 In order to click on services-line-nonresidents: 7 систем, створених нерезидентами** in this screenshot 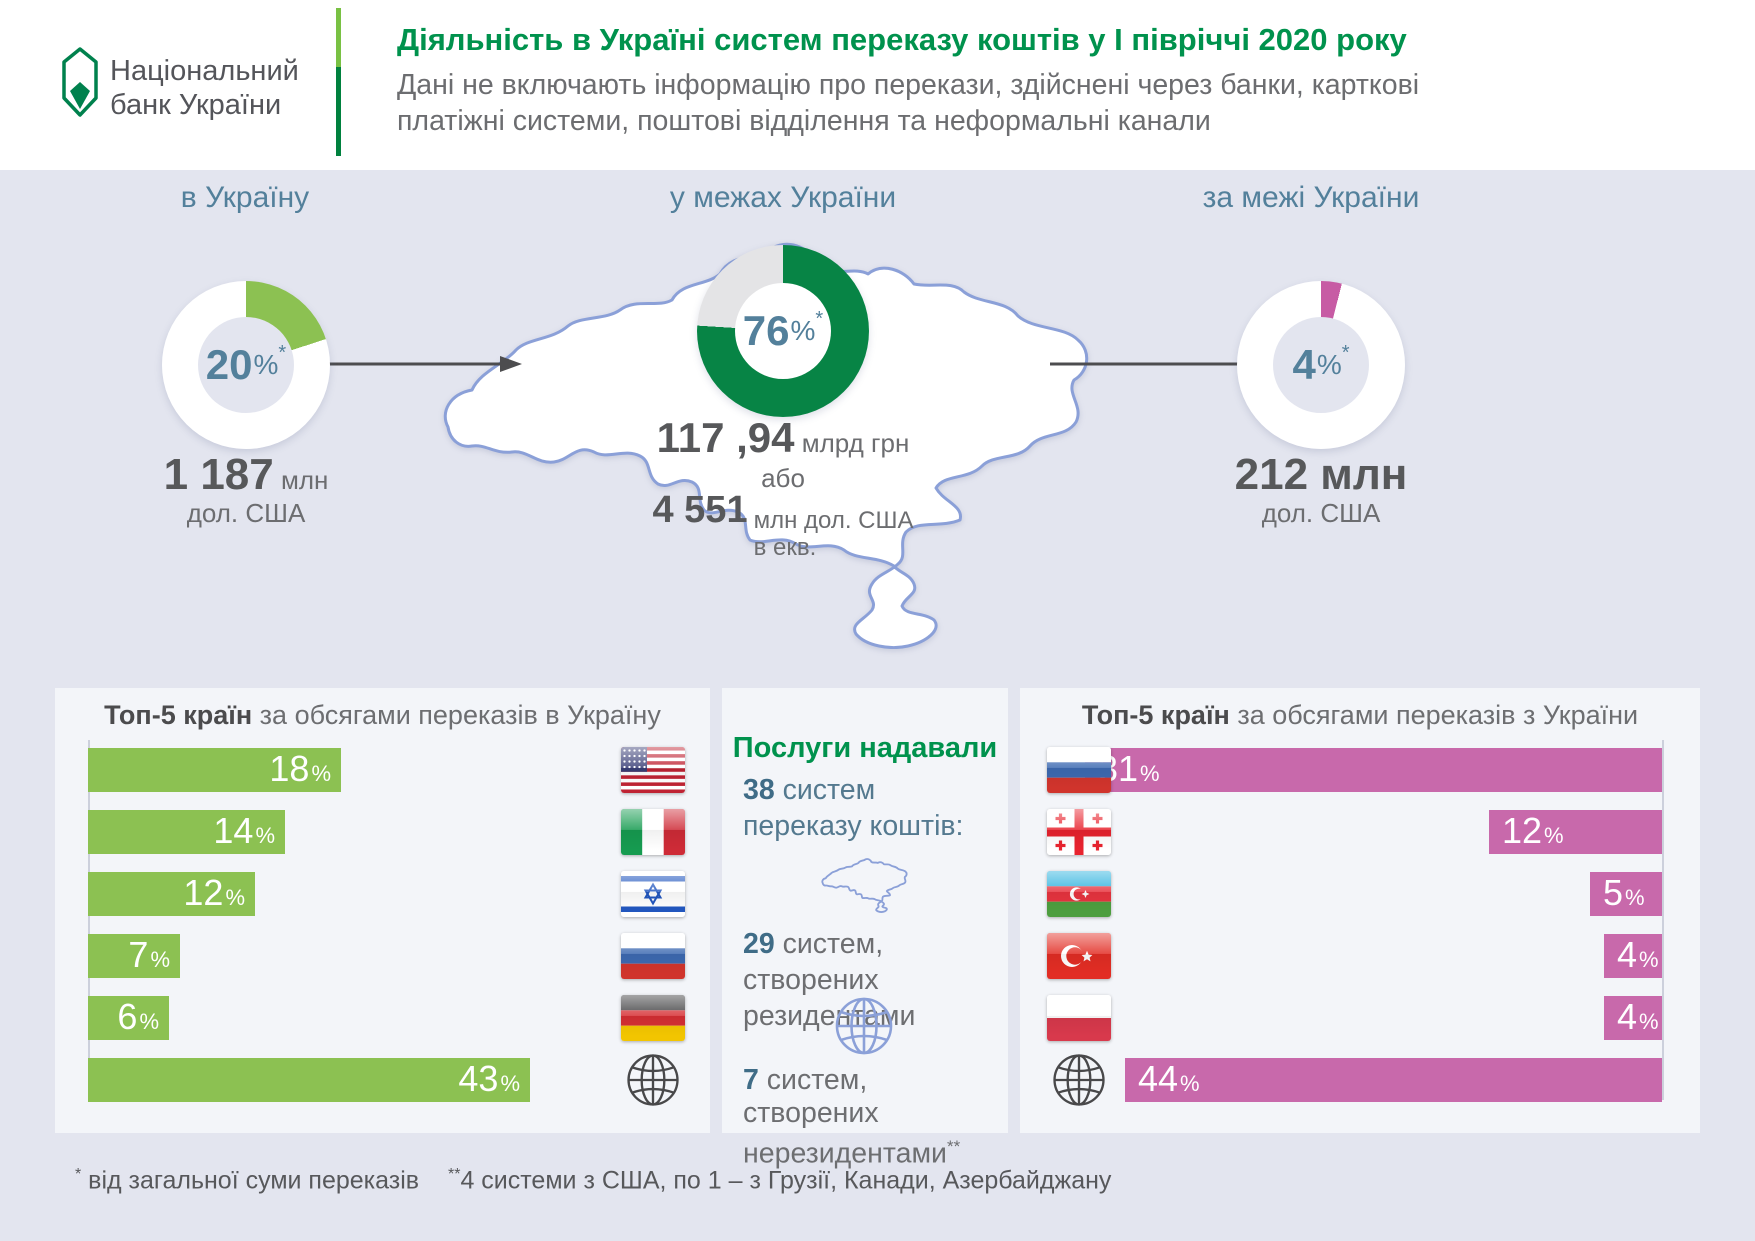, I will do `click(852, 1117)`.